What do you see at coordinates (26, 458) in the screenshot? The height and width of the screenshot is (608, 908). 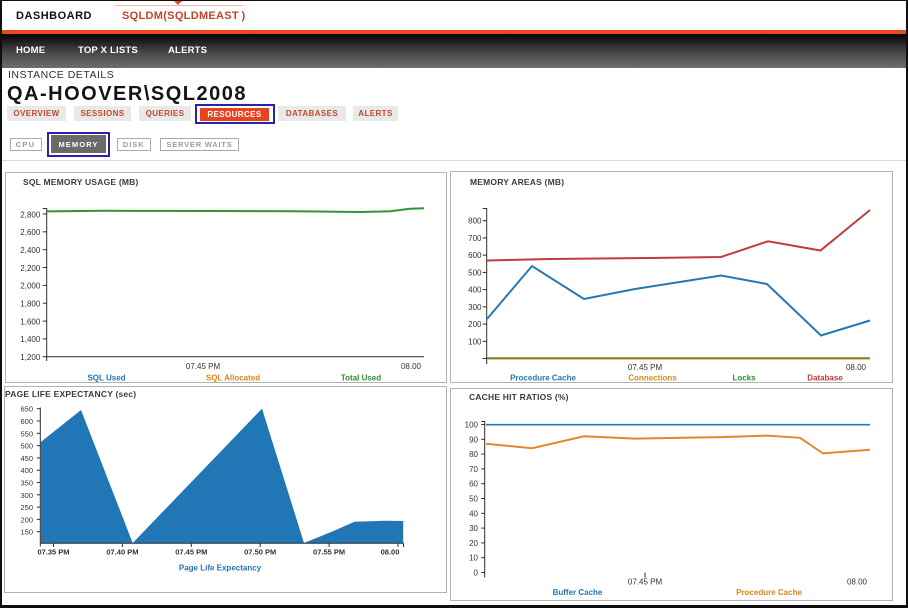 I see `svg-text: 450` at bounding box center [26, 458].